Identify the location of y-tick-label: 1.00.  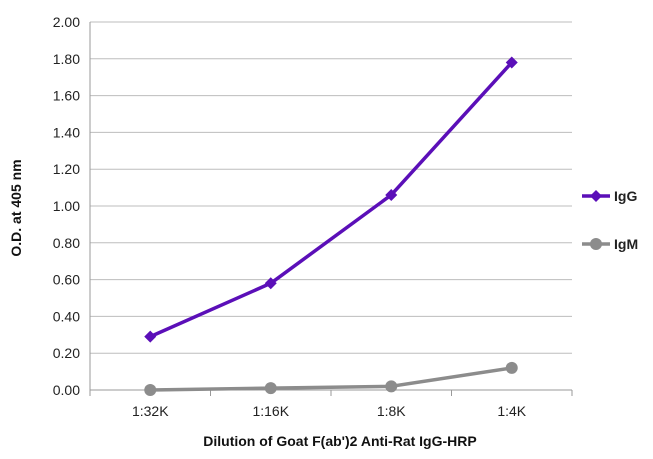
(66, 206).